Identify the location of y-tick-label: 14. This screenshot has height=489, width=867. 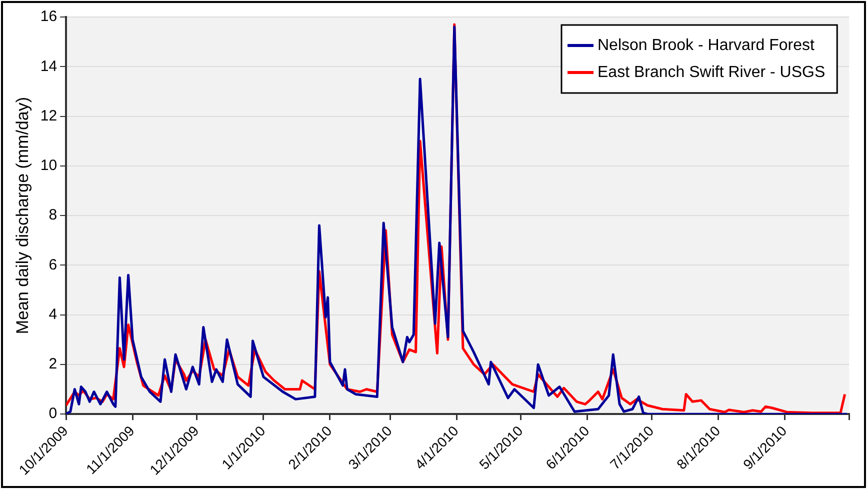
(49, 66).